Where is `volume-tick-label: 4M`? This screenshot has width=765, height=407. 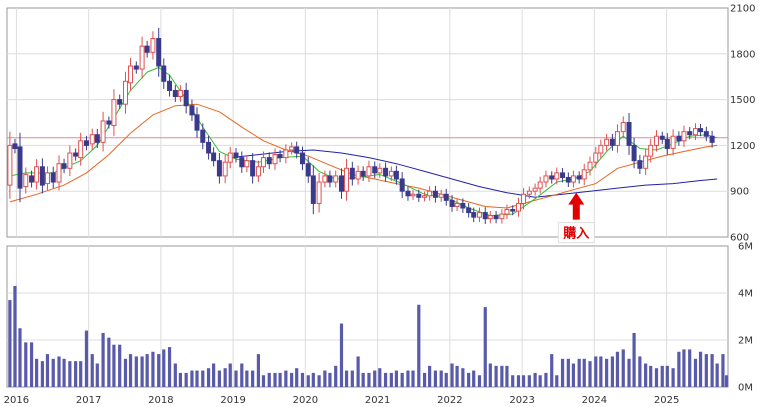
volume-tick-label: 4M is located at coordinates (745, 294).